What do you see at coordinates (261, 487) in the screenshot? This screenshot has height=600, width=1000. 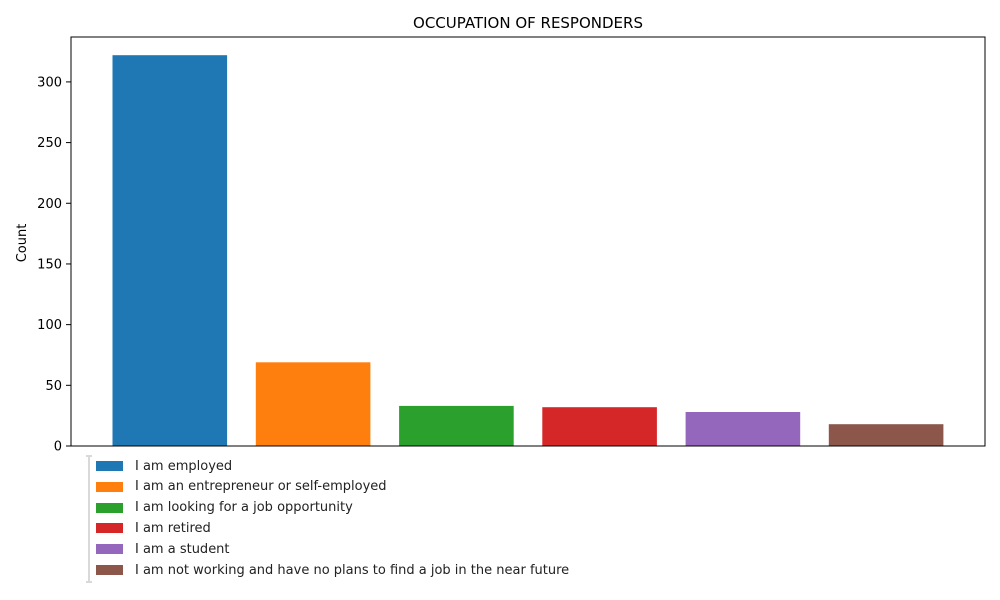 I see `legend-label: I am an entrepreneur or self-employed` at bounding box center [261, 487].